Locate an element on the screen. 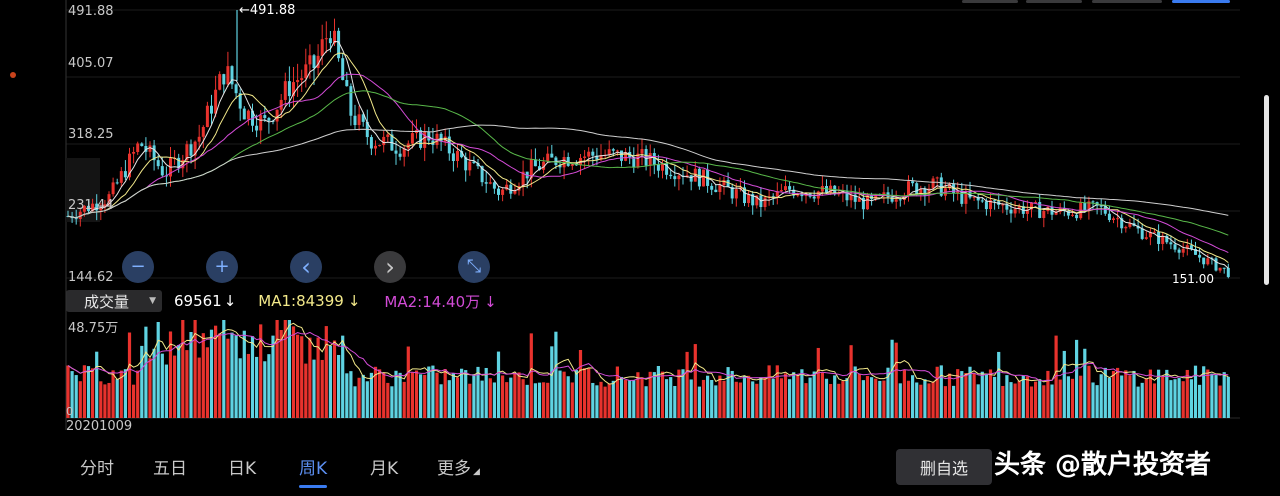 This screenshot has width=1280, height=496. scroll-right-button: › is located at coordinates (390, 267).